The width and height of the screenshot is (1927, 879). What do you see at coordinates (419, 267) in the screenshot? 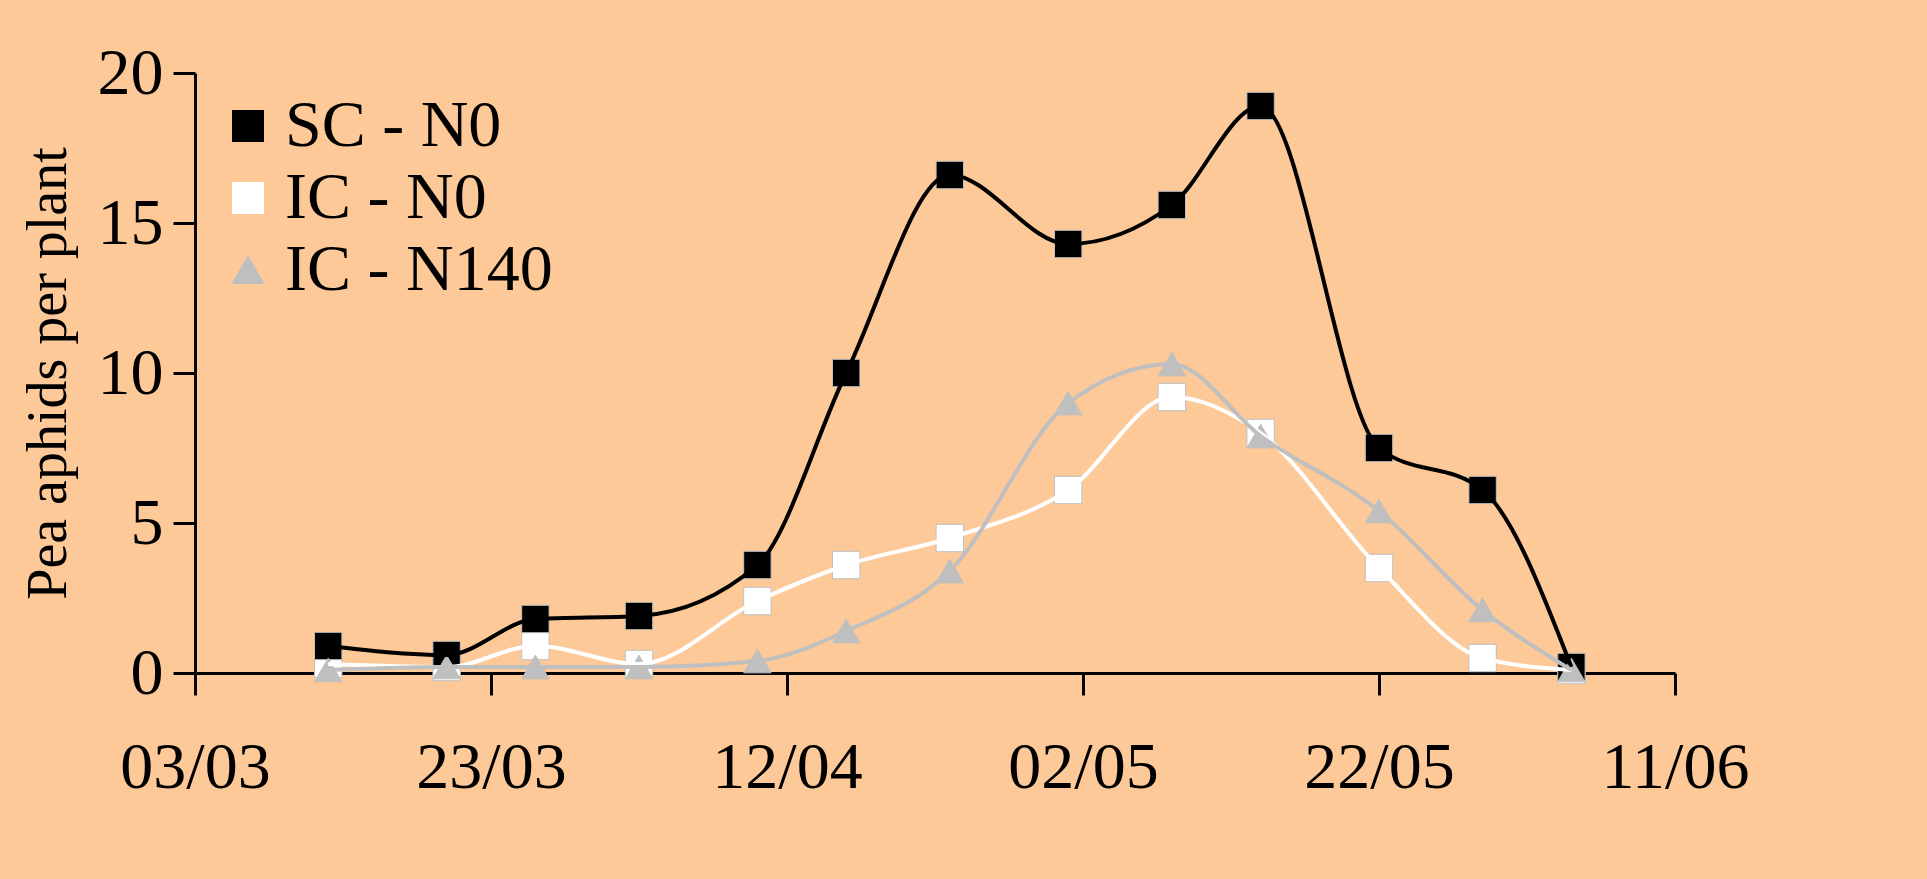
I see `legend-label: IC - N140` at bounding box center [419, 267].